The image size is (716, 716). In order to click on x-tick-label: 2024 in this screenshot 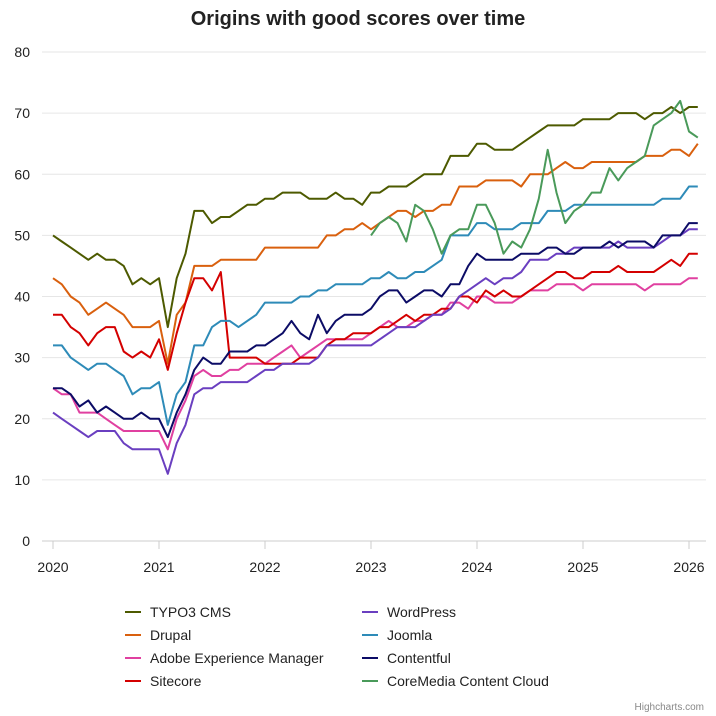, I will do `click(476, 567)`.